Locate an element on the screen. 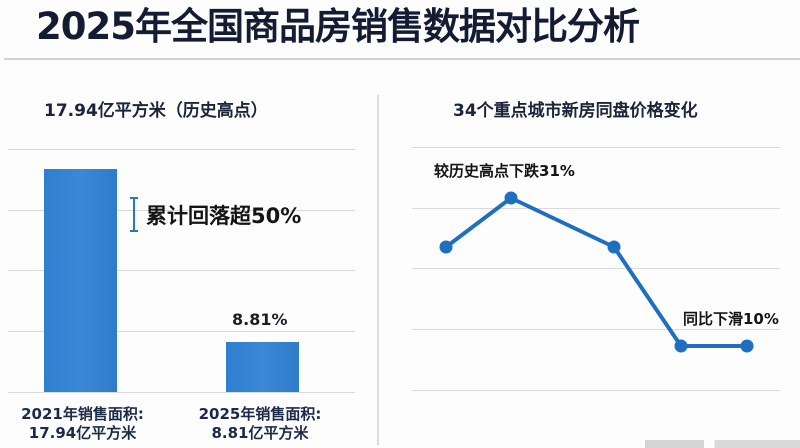 The width and height of the screenshot is (800, 448). decline-annotation: 累计回落超50% is located at coordinates (224, 216).